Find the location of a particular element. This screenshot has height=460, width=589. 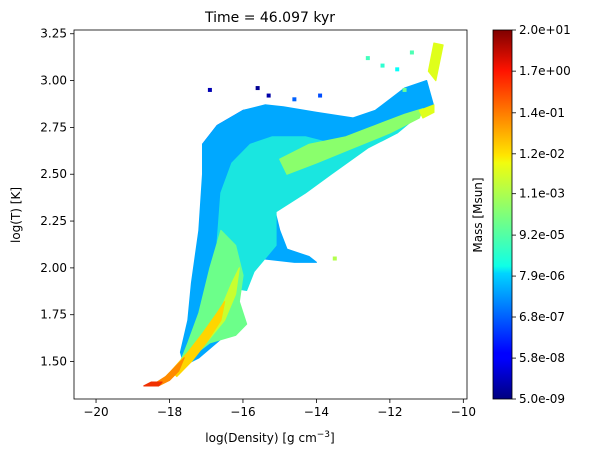

colorbar-tick-label: 9.2e-05 is located at coordinates (542, 235).